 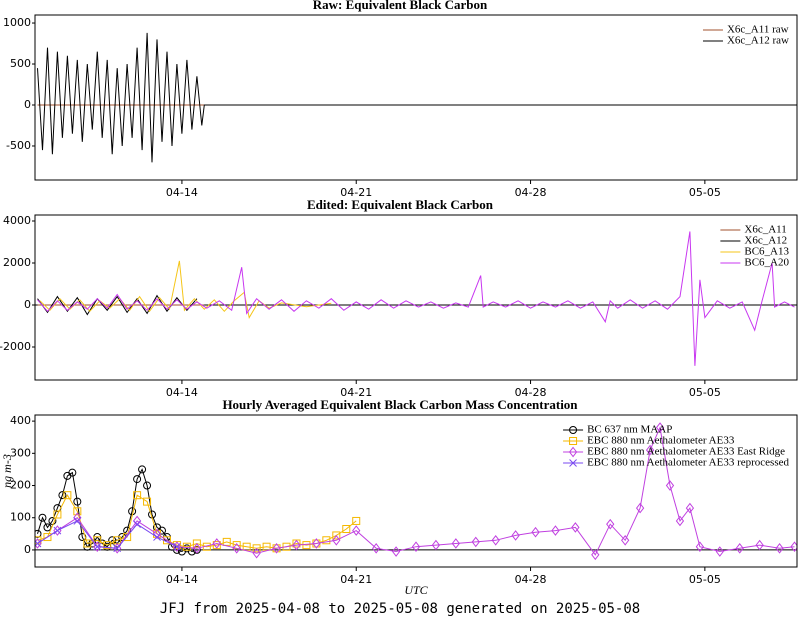 What do you see at coordinates (400, 204) in the screenshot?
I see `panel-title: Edited: Equivalent Black Carbon` at bounding box center [400, 204].